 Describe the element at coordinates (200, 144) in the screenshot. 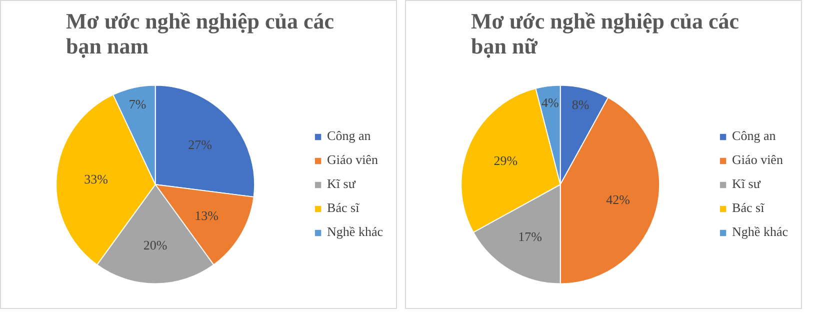

I see `data-label: 27%` at that location.